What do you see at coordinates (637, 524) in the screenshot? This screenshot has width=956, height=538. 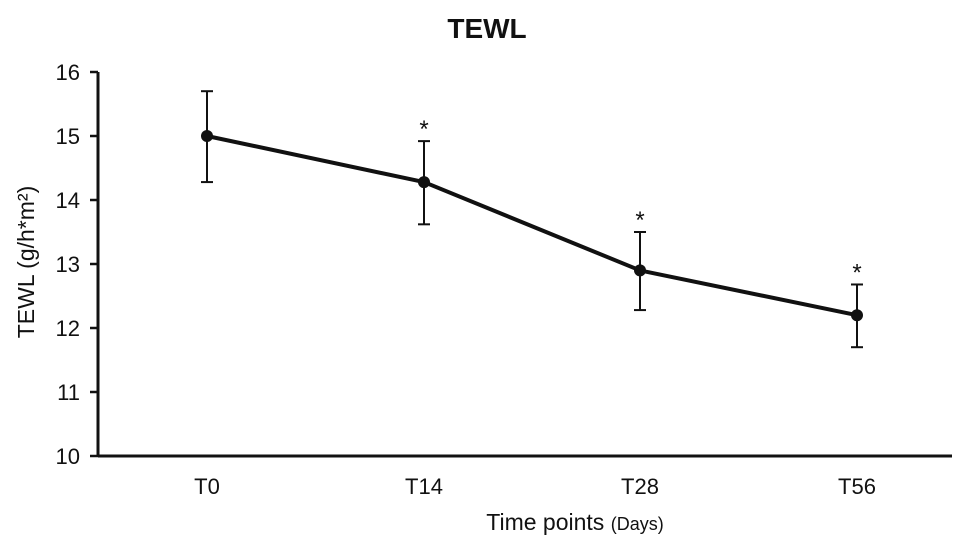 I see `x-axis-label-unit: (Days)` at bounding box center [637, 524].